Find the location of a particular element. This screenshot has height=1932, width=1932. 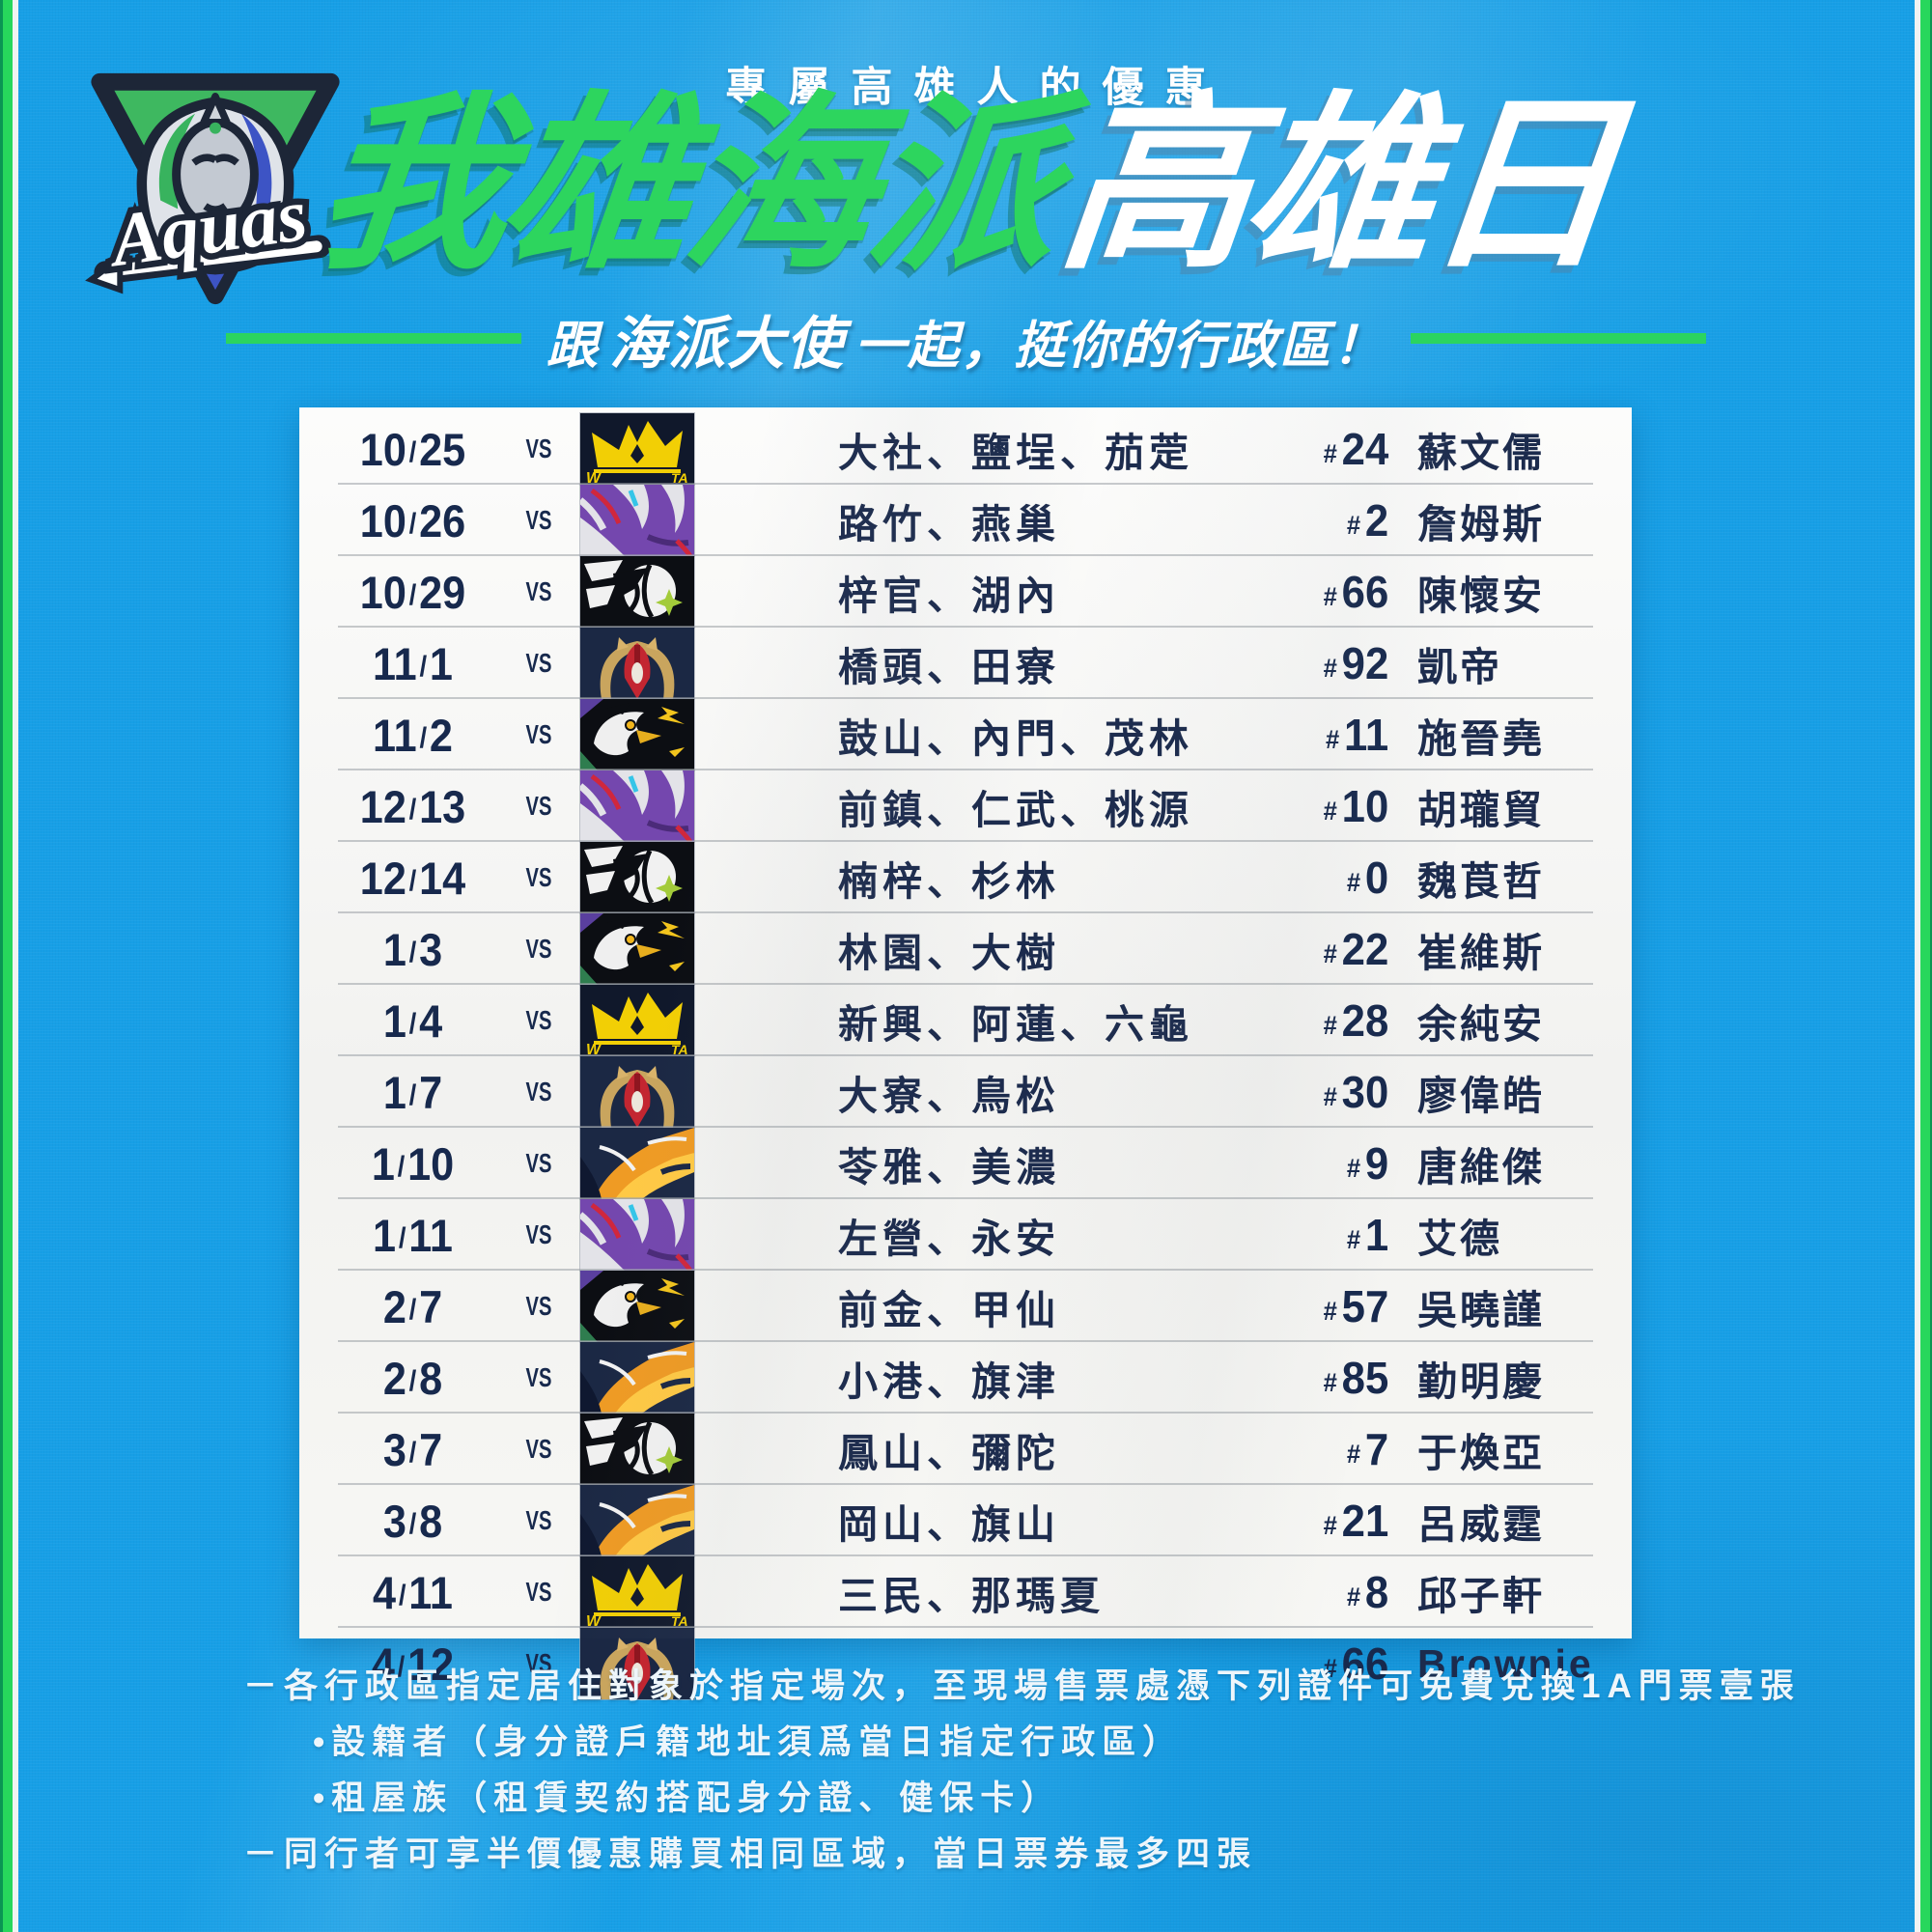

player-number: #10 is located at coordinates (1320, 806).